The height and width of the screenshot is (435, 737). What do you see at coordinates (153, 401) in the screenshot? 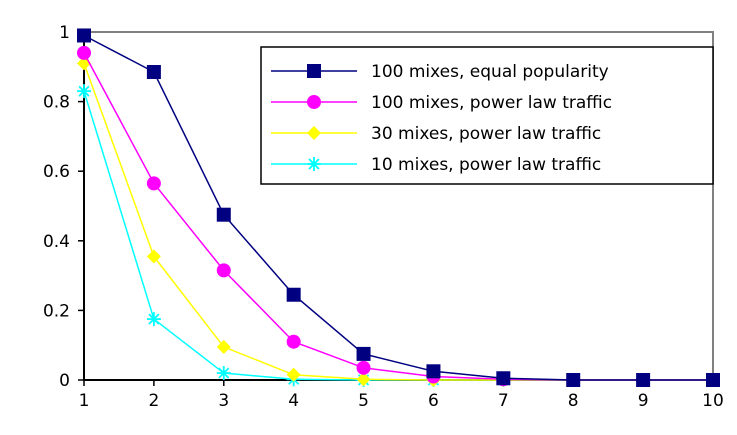
I see `x-tick-label: 2` at bounding box center [153, 401].